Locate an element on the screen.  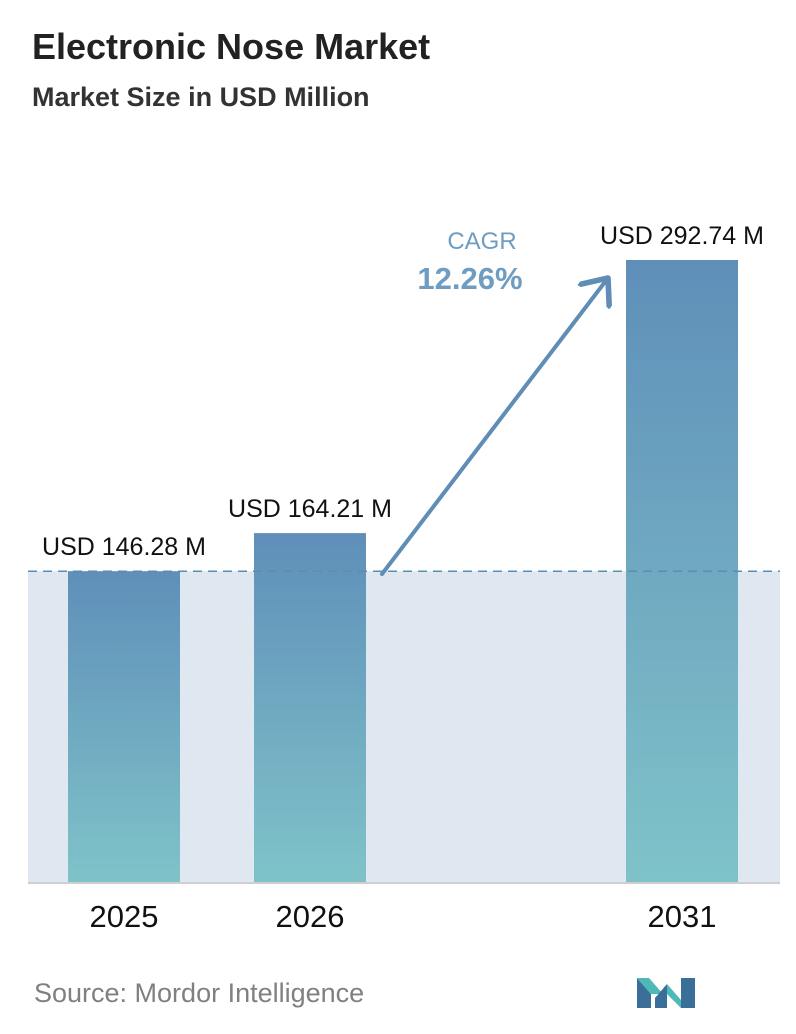
mordor-intelligence-logo-icon is located at coordinates (666, 993).